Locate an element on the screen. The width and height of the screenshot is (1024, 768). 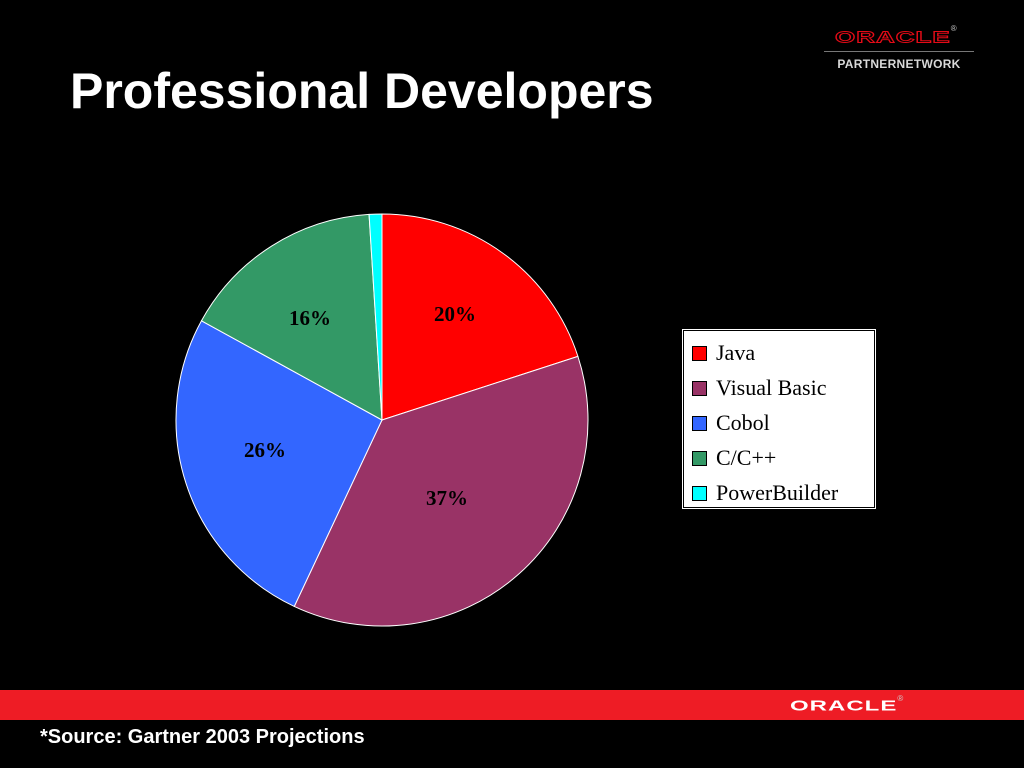
pie-slice-visual-basic is located at coordinates (441, 491).